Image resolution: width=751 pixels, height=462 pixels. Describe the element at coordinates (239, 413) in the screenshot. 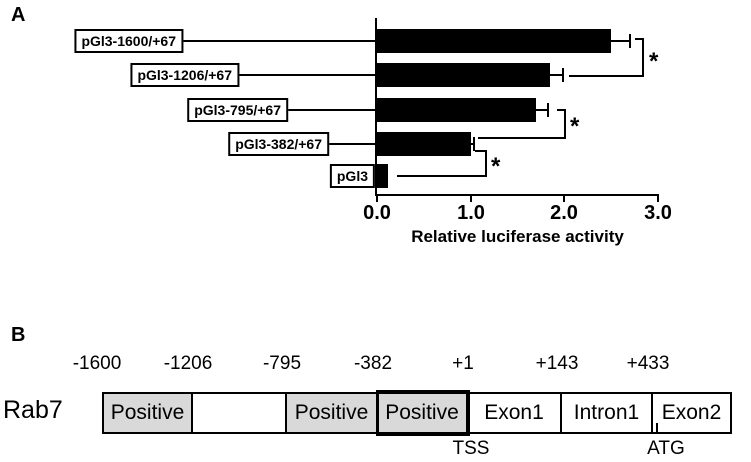

I see `segment-box` at that location.